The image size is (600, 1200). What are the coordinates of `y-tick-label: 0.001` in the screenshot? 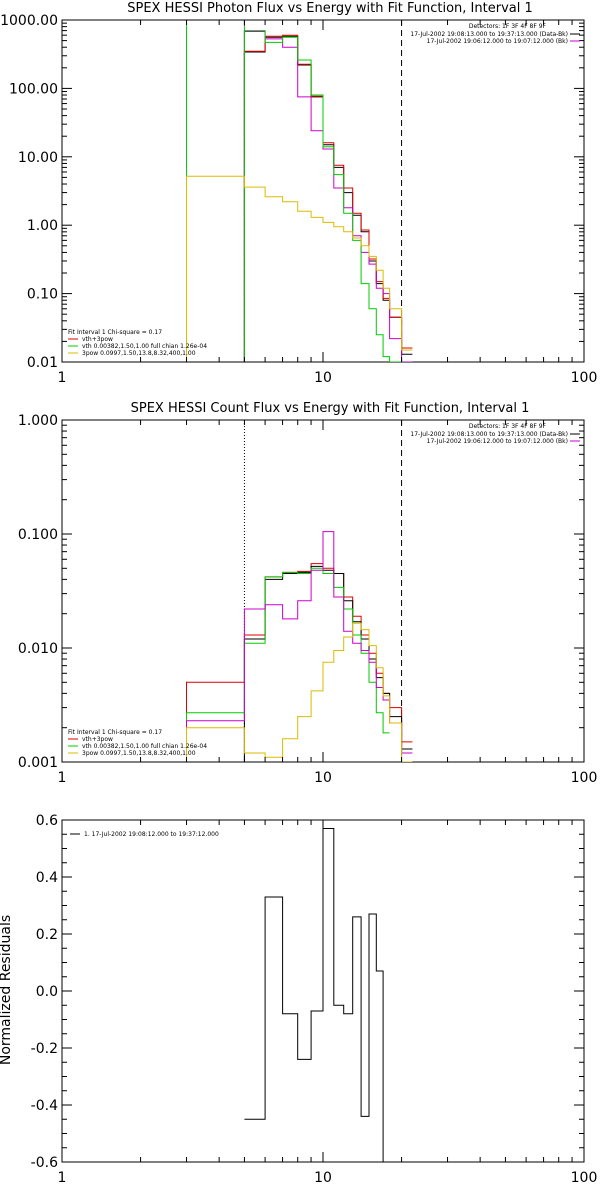 It's located at (38, 763).